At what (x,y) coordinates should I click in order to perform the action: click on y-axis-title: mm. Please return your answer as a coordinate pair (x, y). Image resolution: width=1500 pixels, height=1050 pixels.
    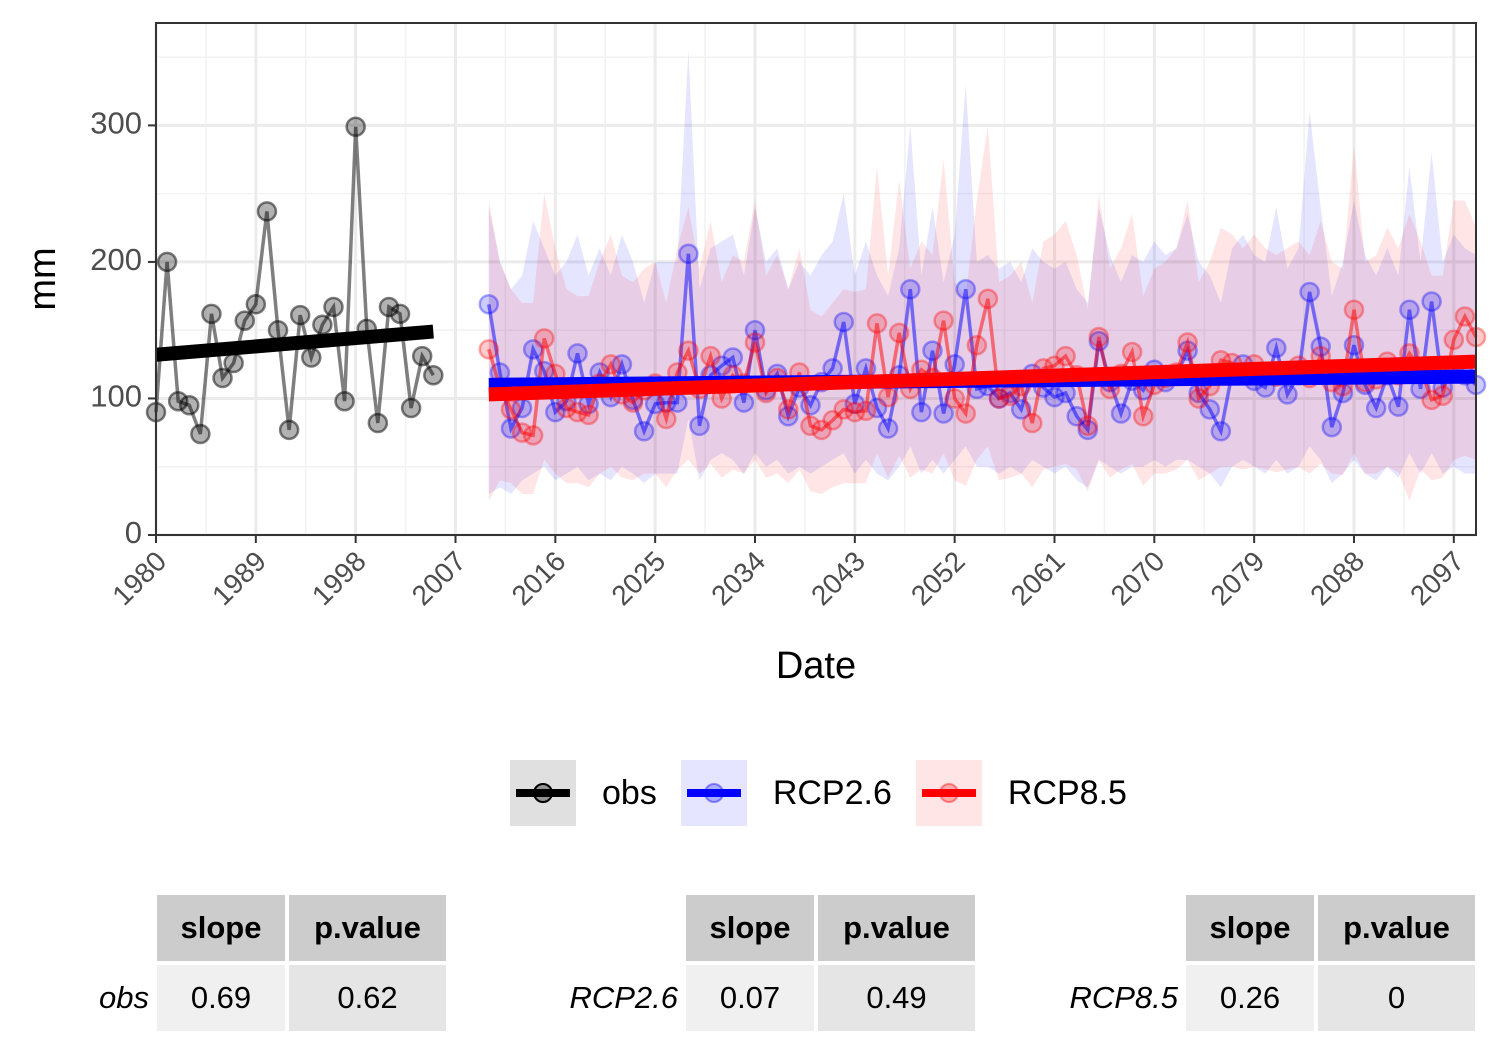
    Looking at the image, I should click on (43, 278).